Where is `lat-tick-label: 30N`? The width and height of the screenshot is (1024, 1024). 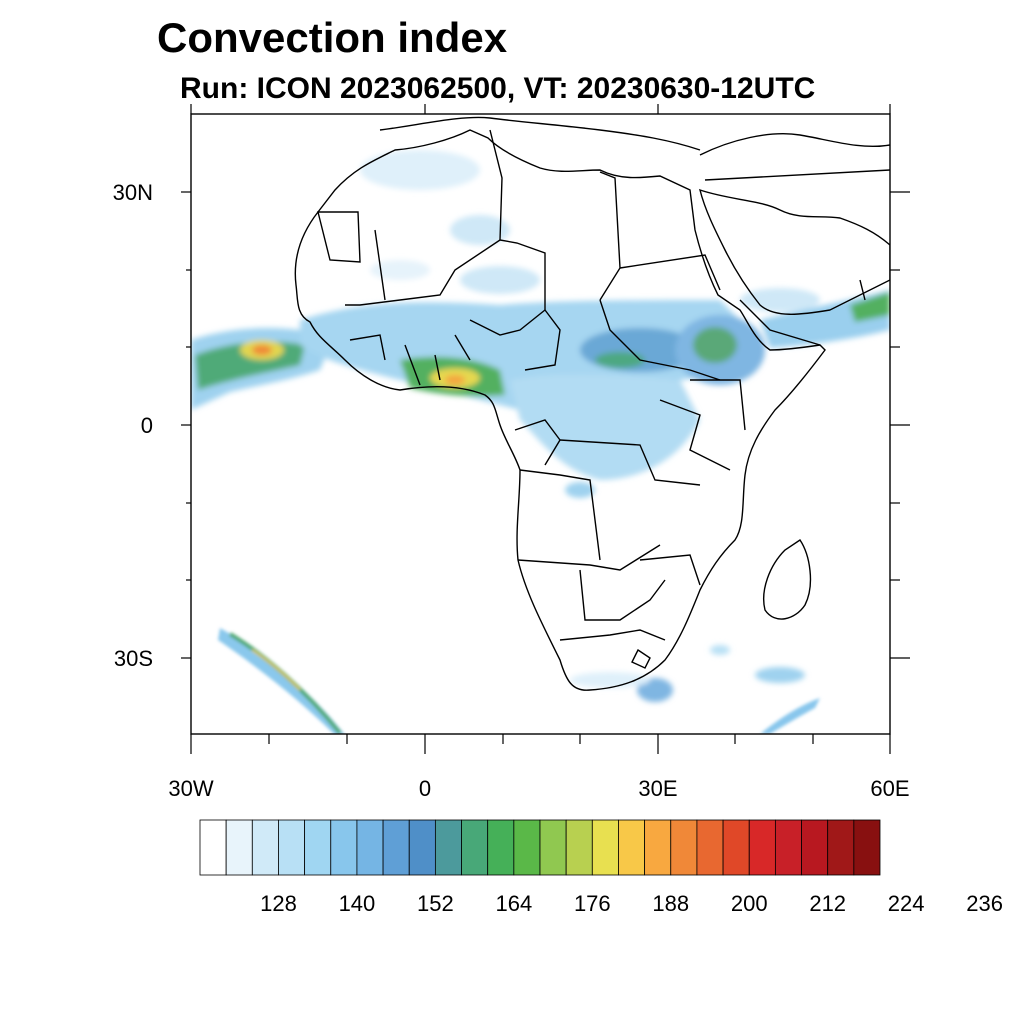 lat-tick-label: 30N is located at coordinates (133, 192).